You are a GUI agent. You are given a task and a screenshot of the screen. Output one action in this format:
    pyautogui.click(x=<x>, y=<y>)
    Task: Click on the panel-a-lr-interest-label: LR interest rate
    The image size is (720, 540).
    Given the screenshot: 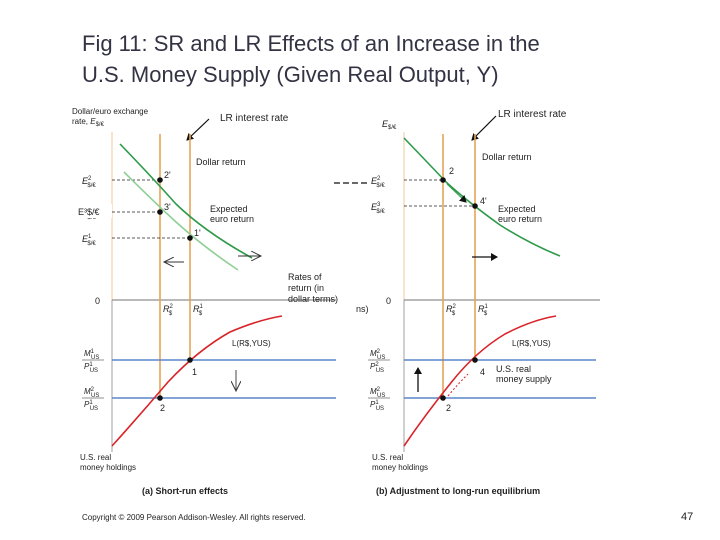 What is the action you would take?
    pyautogui.click(x=254, y=118)
    